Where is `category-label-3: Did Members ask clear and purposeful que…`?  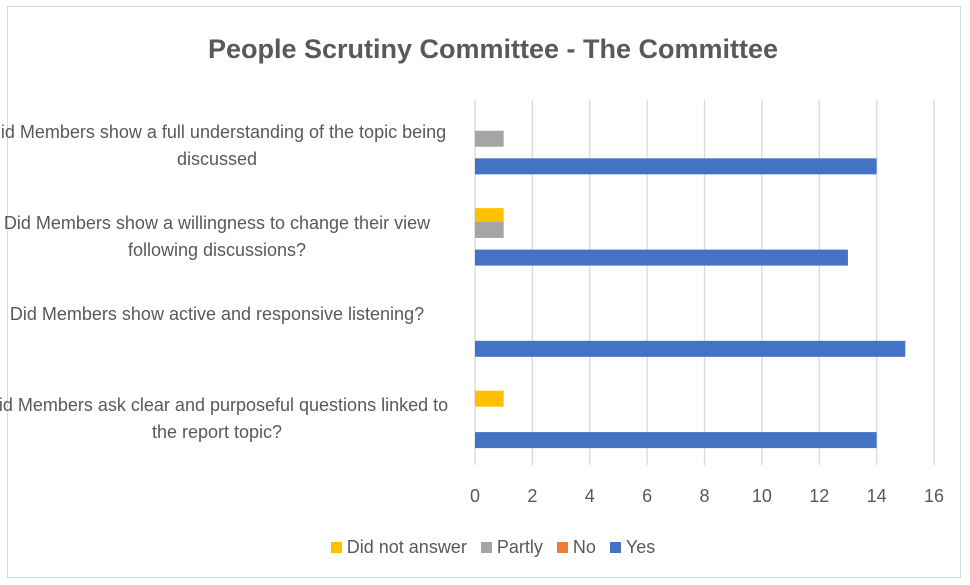 category-label-3: Did Members ask clear and purposeful que… is located at coordinates (224, 419).